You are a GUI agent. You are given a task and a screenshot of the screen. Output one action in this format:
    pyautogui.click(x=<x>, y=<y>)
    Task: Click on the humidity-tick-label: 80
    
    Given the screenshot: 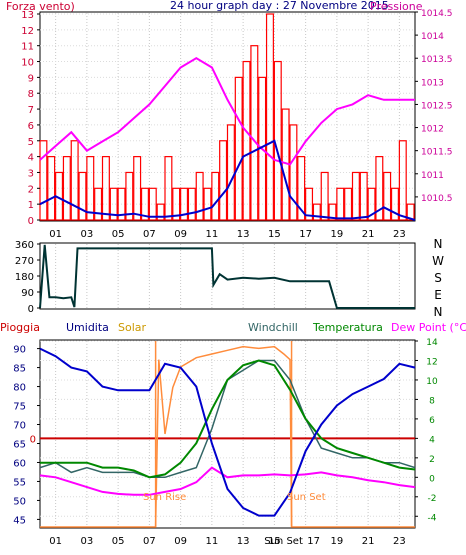 What is the action you would take?
    pyautogui.click(x=19, y=388)
    